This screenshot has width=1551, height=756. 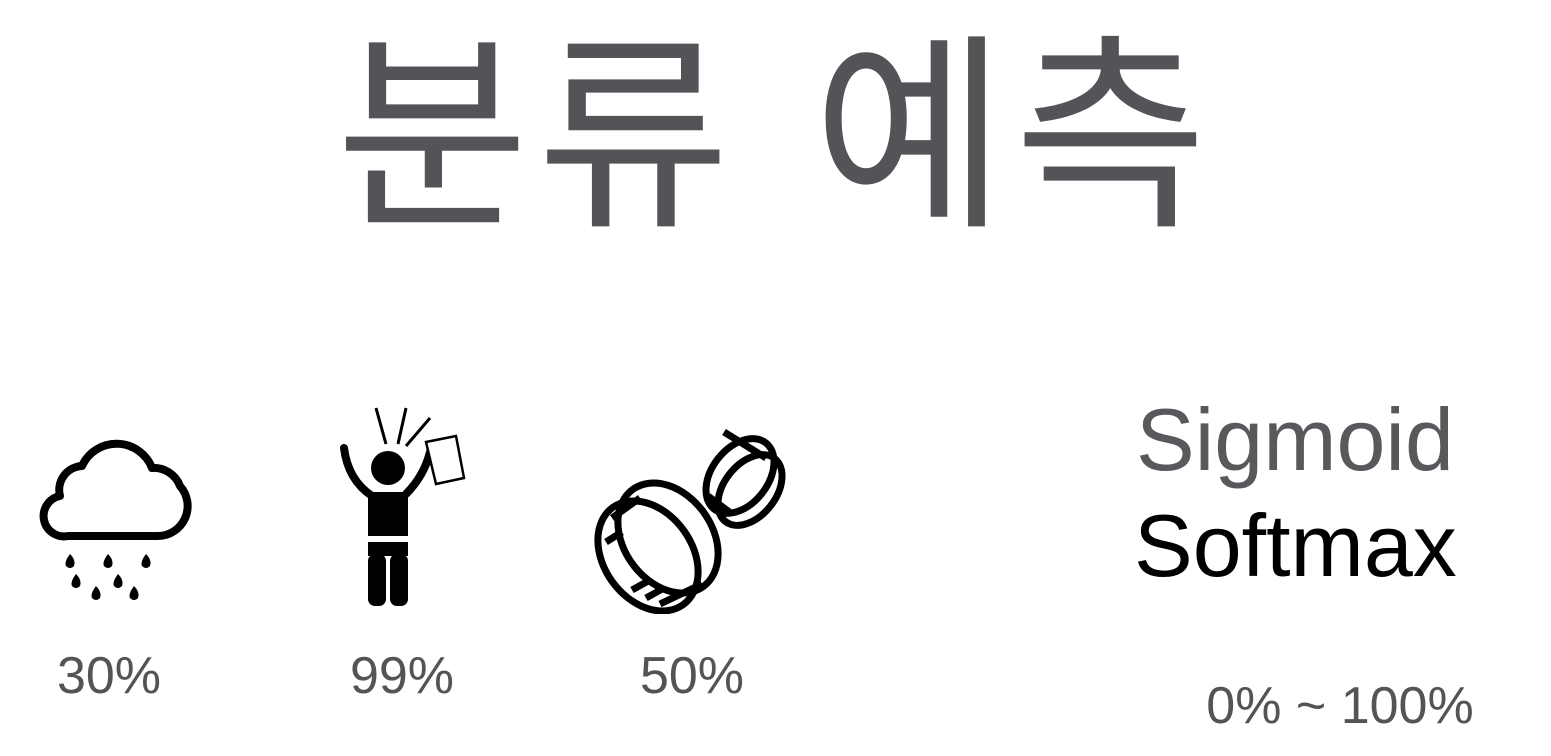 What do you see at coordinates (402, 676) in the screenshot?
I see `person-probability-label: 99%` at bounding box center [402, 676].